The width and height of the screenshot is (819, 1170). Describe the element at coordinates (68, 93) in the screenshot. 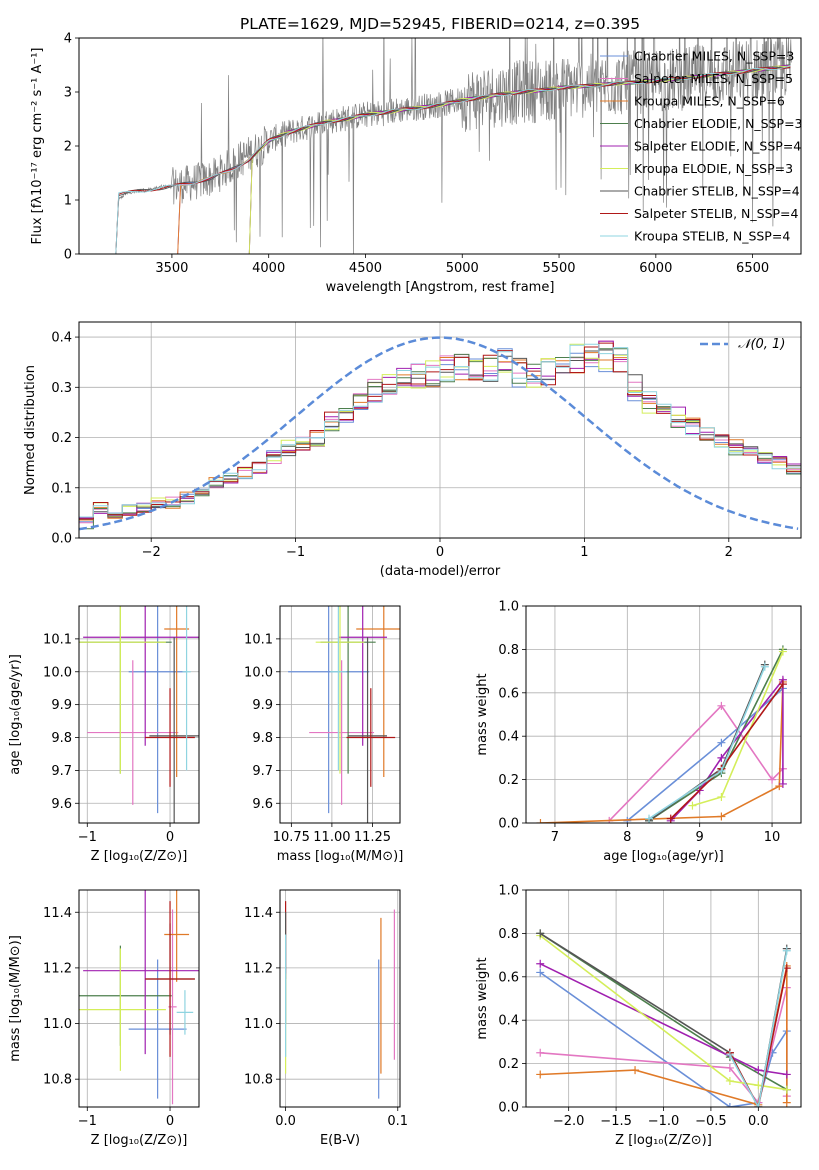

I see `y-tick-label: 3` at that location.